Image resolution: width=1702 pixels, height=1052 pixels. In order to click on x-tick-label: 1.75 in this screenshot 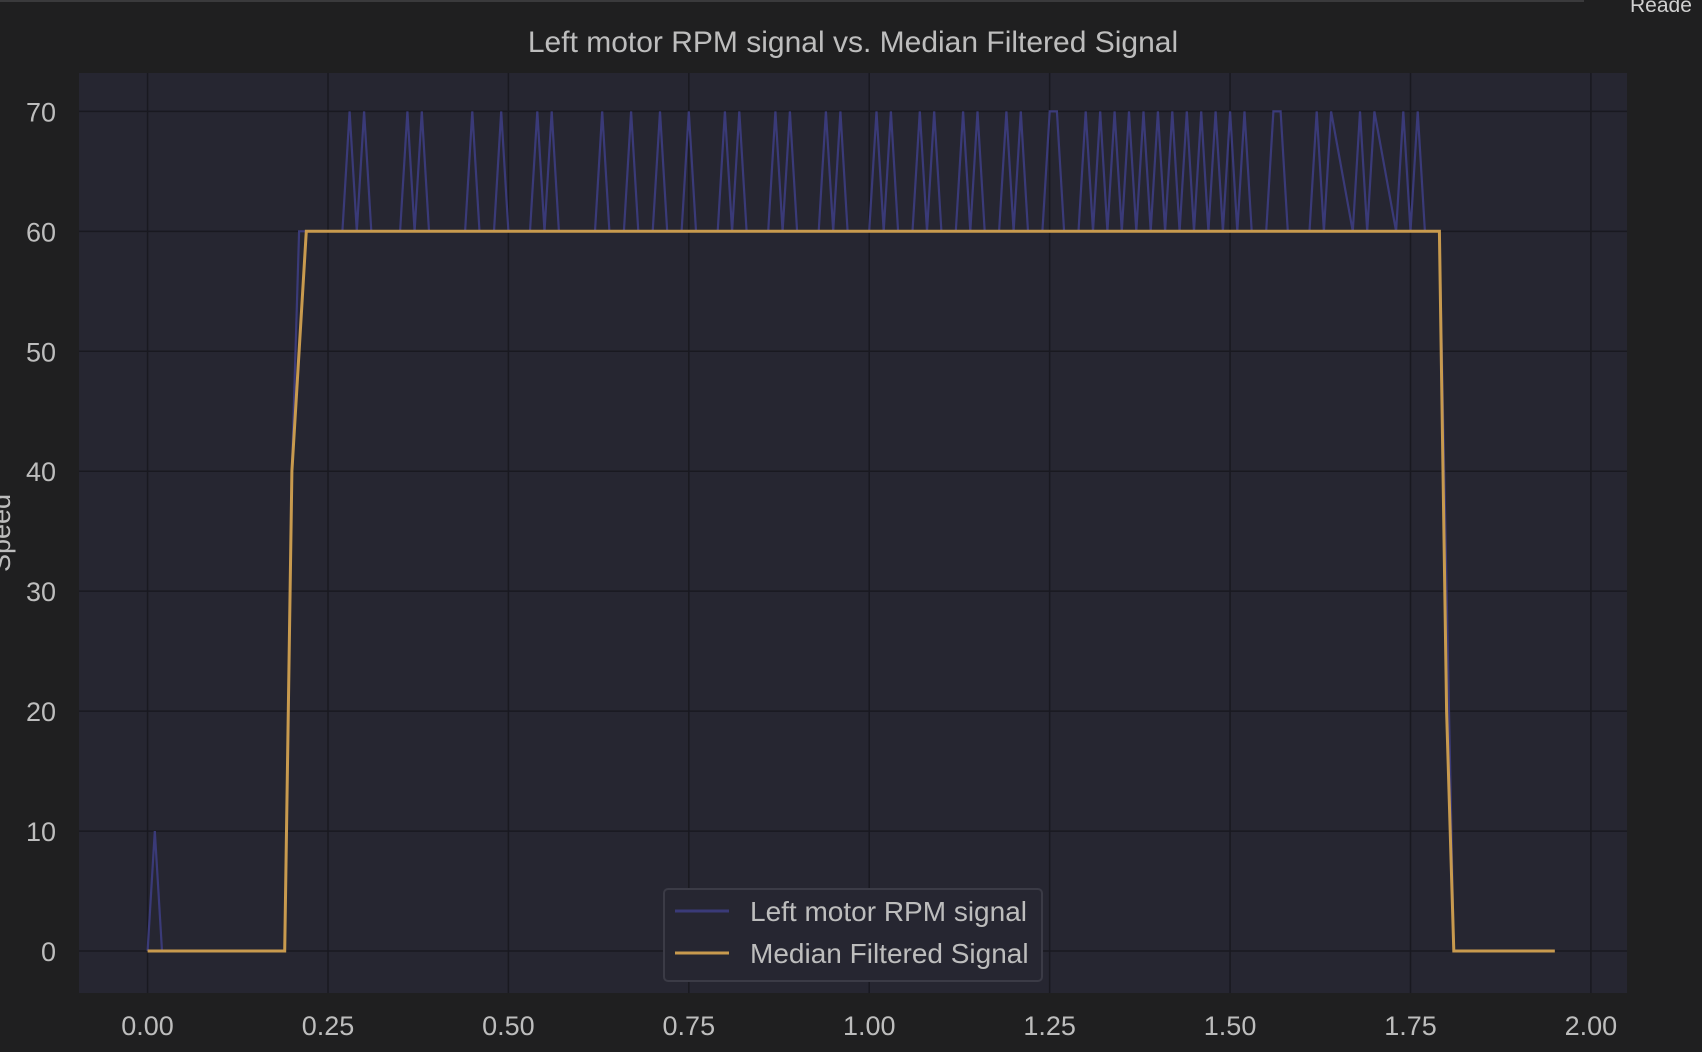, I will do `click(1410, 1026)`.